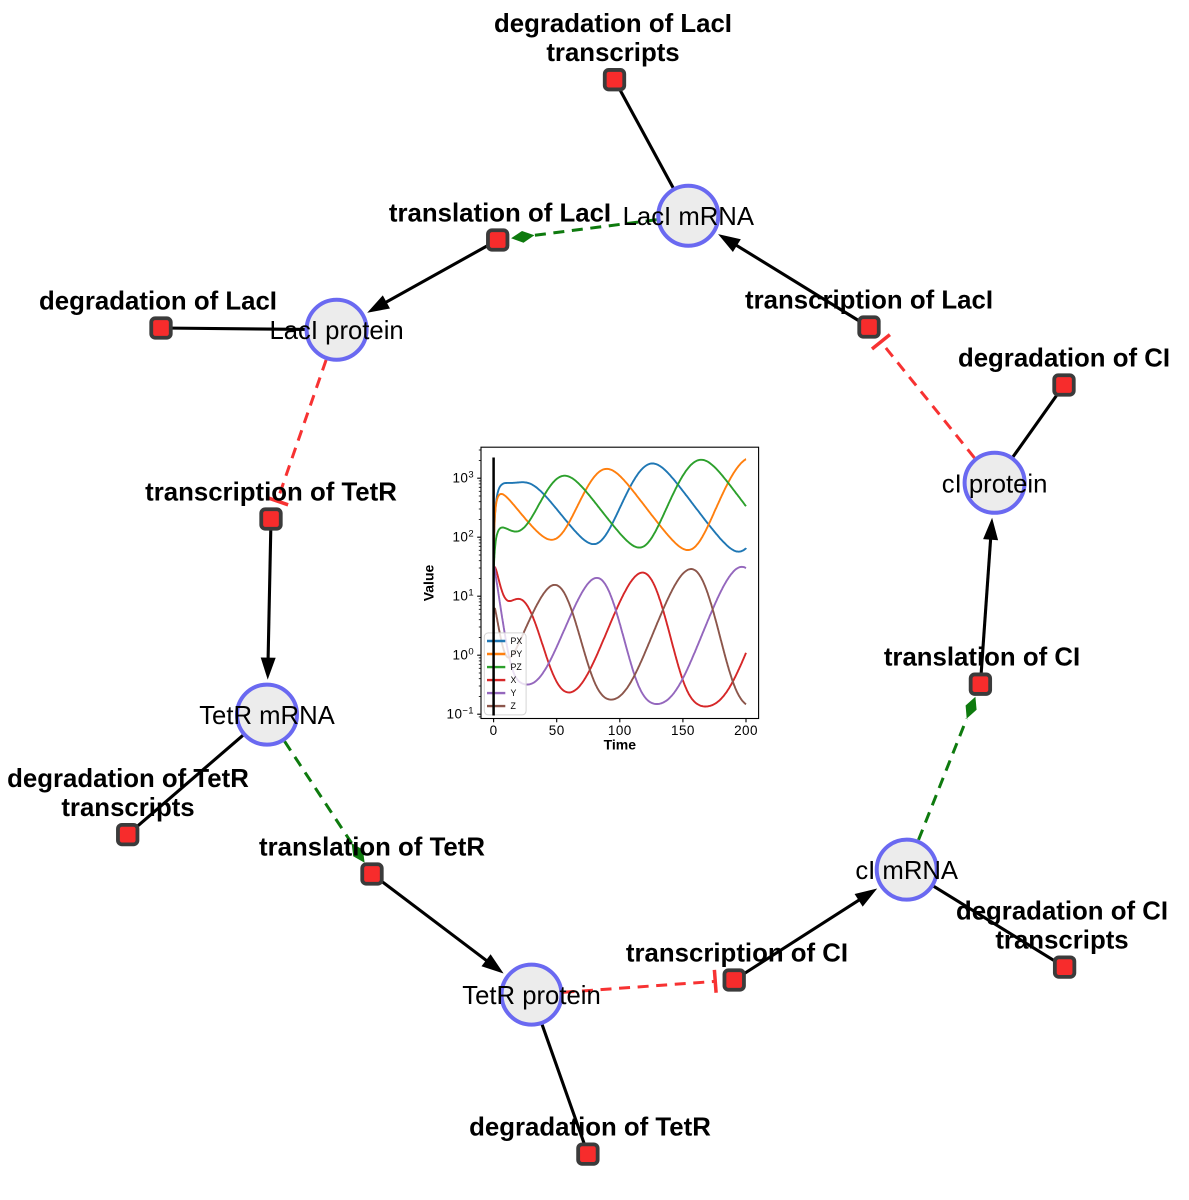 The width and height of the screenshot is (1189, 1200). What do you see at coordinates (372, 848) in the screenshot?
I see `svg-text: translation of TetR` at bounding box center [372, 848].